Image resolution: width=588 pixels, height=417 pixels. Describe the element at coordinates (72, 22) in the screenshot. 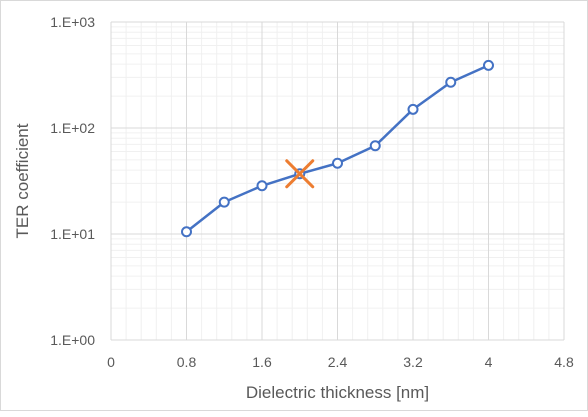

I see `y-tick-label: 1.E+03` at that location.